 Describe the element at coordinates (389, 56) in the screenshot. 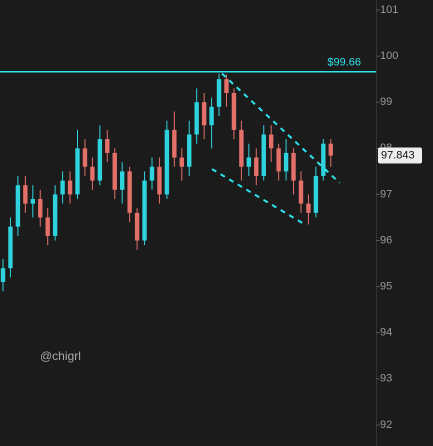

I see `y-tick-label: 100` at that location.